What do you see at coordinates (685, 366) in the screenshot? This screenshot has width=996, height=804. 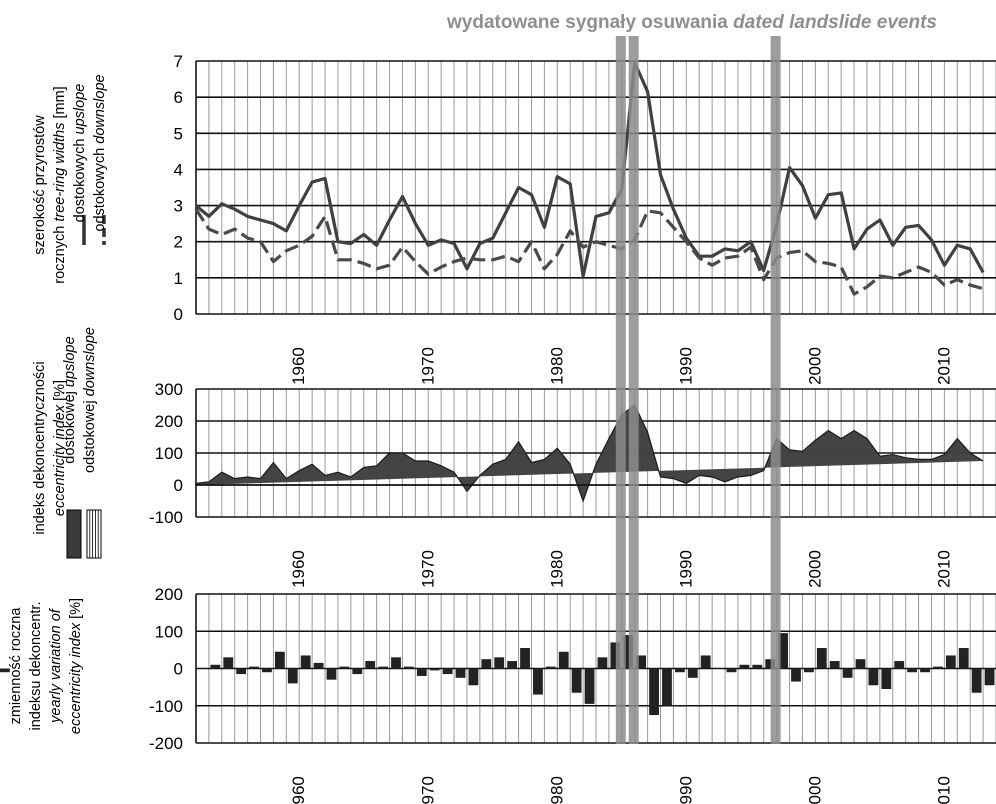 I see `x-tick-label: 1990` at bounding box center [685, 366].